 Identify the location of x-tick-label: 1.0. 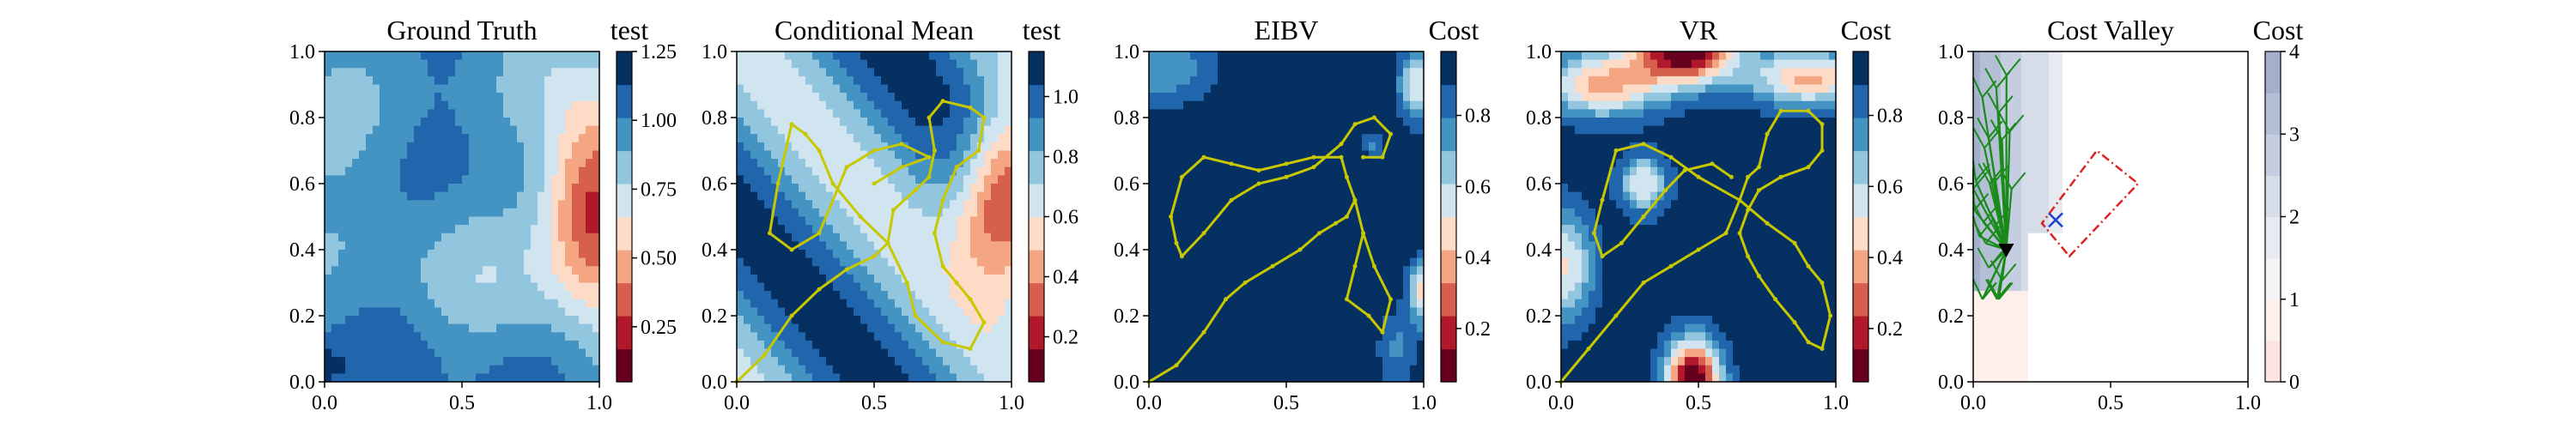
(599, 403).